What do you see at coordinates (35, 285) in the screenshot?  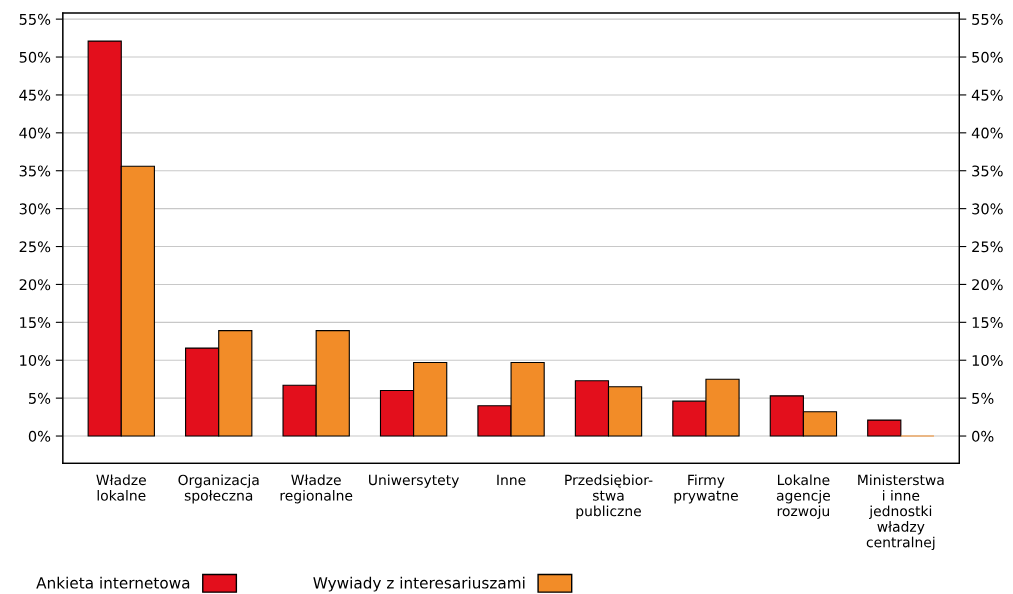 I see `y-tick-label: 20%` at bounding box center [35, 285].